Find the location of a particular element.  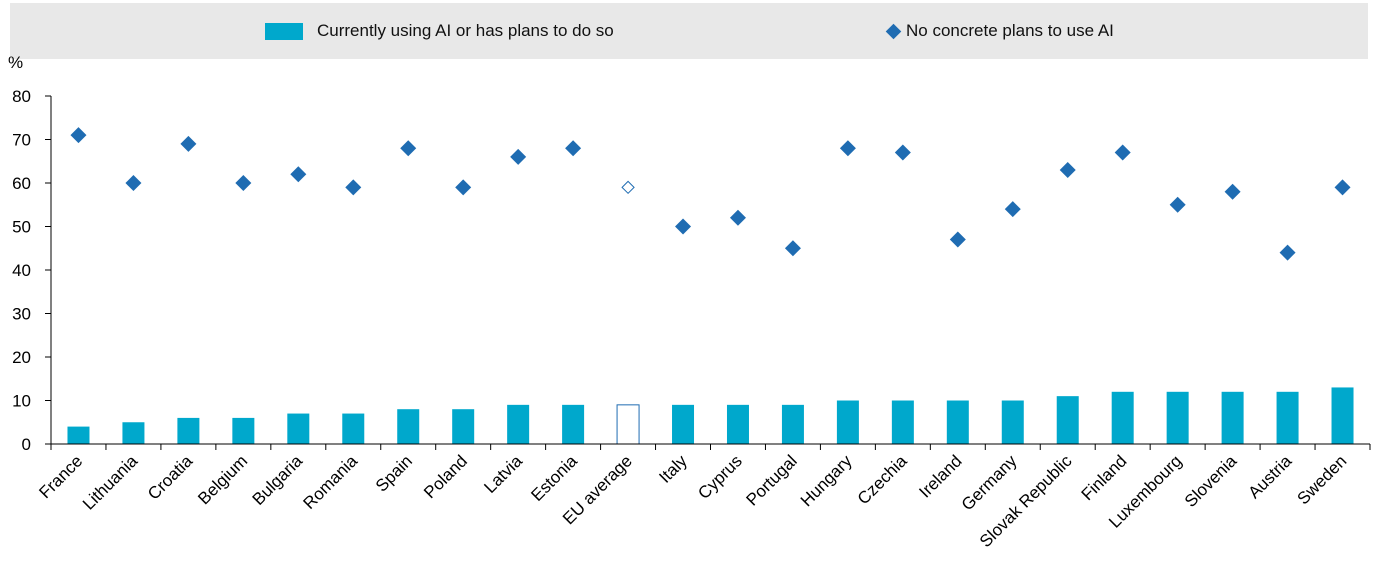

bars is located at coordinates (710, 416).